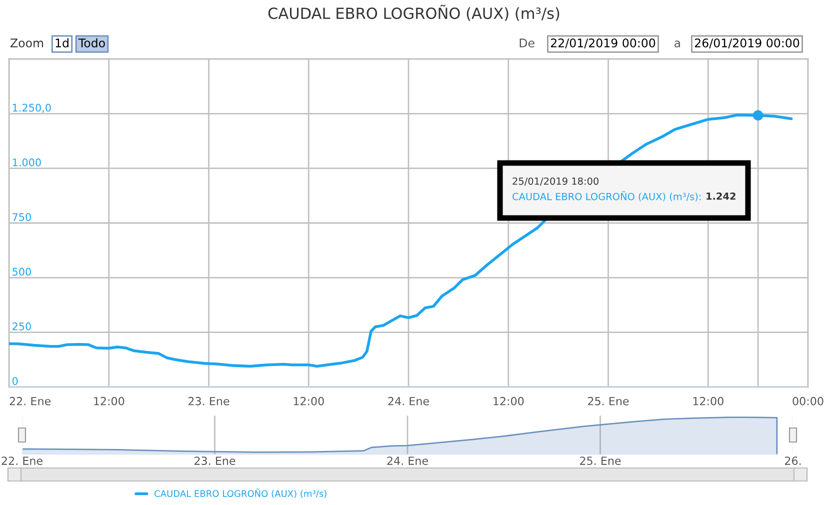 The image size is (827, 505). What do you see at coordinates (15, 381) in the screenshot?
I see `y-tick-label: 0` at bounding box center [15, 381].